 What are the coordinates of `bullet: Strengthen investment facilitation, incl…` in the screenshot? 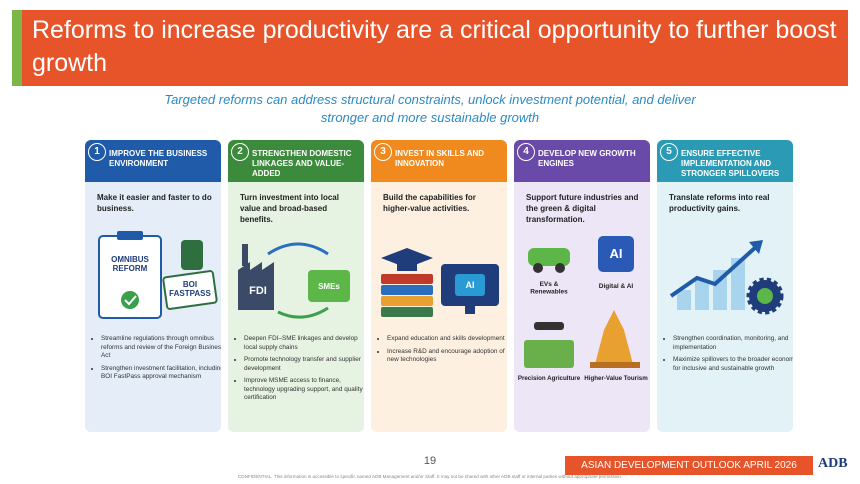 It's located at (161, 373).